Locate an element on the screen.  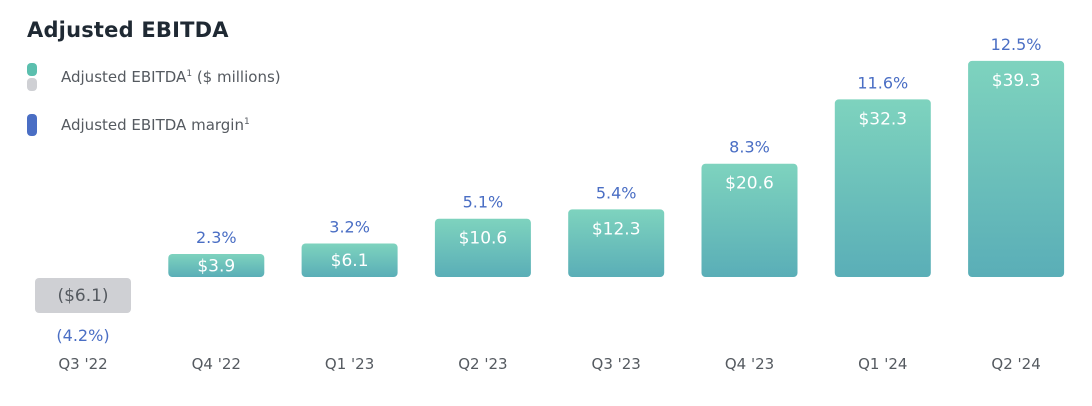
bar-value-label-5: $12.3 is located at coordinates (616, 229).